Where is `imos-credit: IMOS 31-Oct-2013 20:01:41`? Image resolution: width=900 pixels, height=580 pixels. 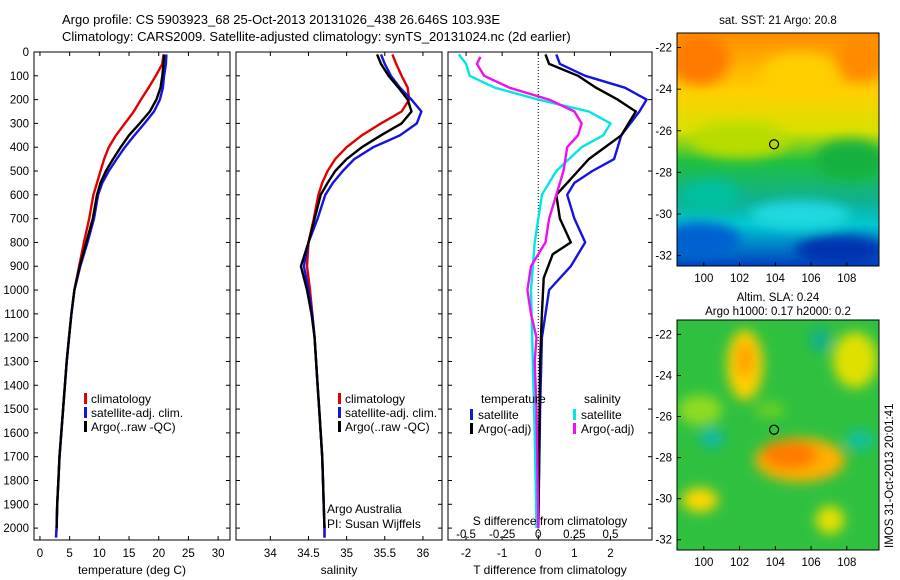 imos-credit: IMOS 31-Oct-2013 20:01:41 is located at coordinates (890, 476).